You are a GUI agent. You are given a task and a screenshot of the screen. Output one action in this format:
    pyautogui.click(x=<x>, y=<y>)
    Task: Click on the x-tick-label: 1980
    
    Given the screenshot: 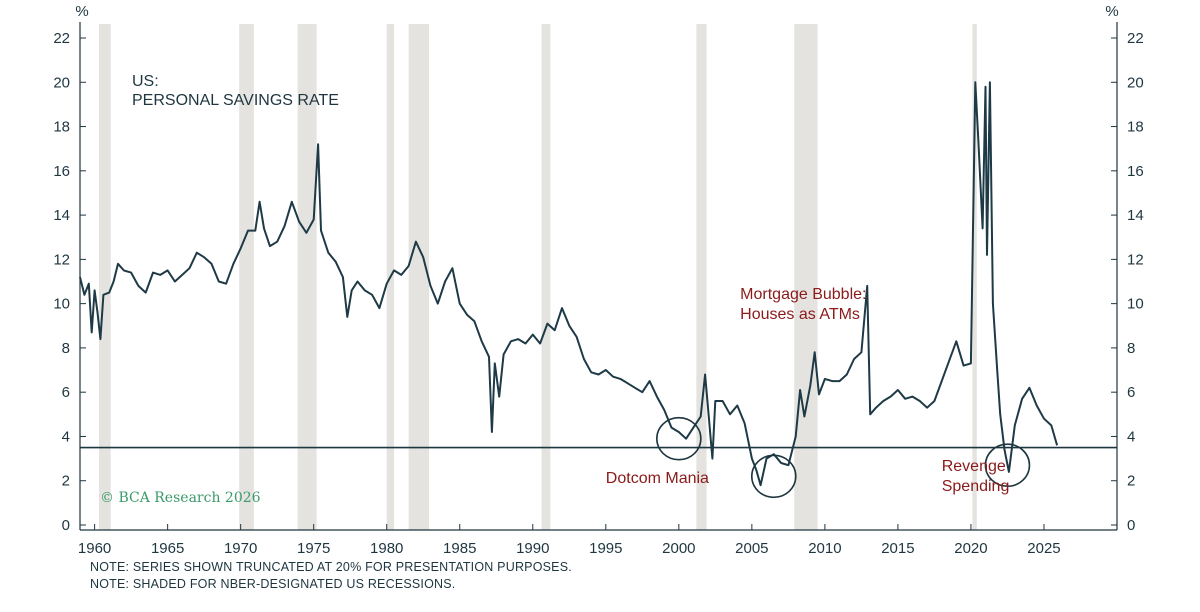 What is the action you would take?
    pyautogui.click(x=386, y=548)
    